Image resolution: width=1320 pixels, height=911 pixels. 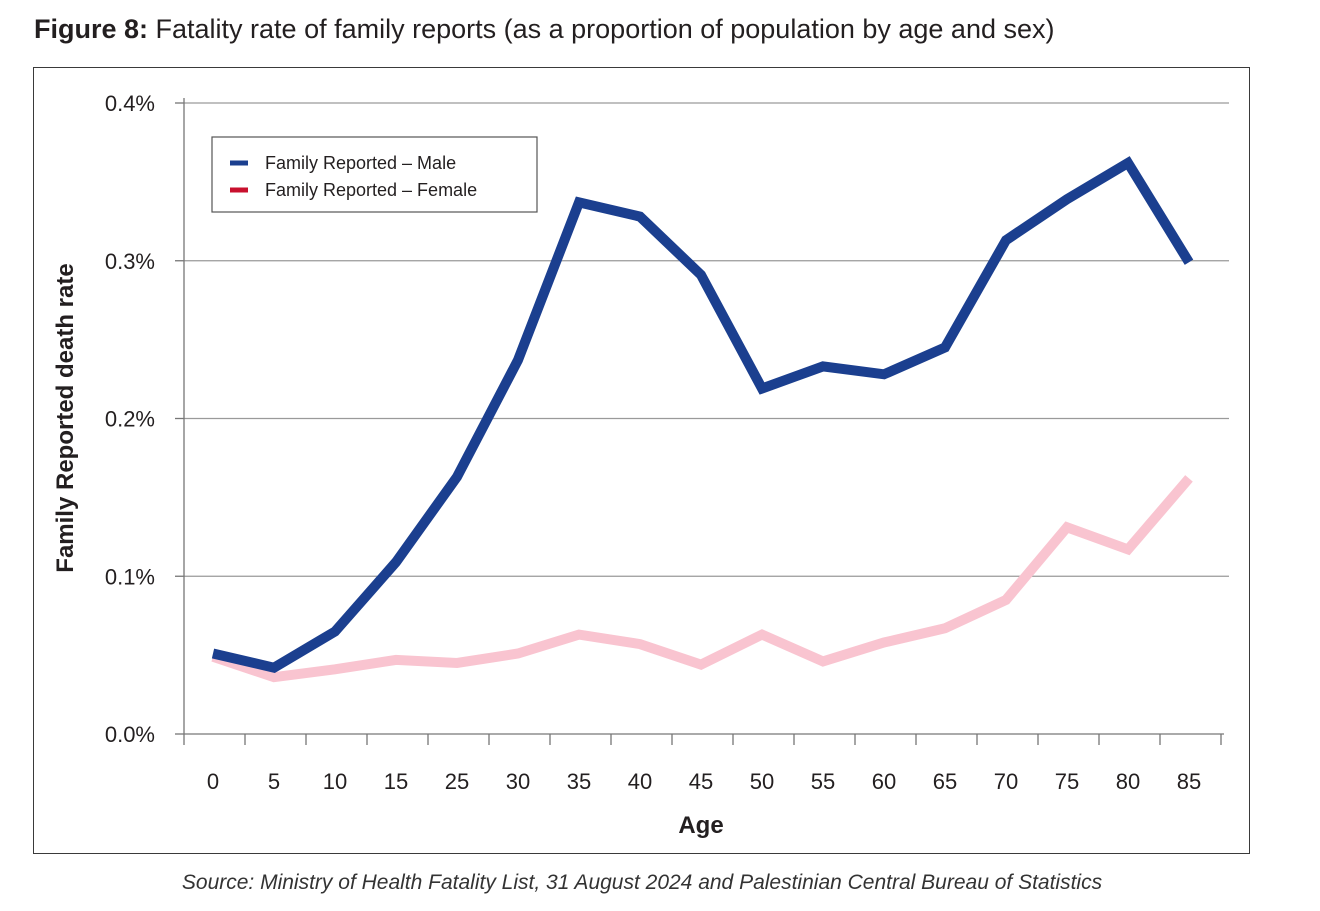 I want to click on x-tick-label: 40, so click(x=640, y=781).